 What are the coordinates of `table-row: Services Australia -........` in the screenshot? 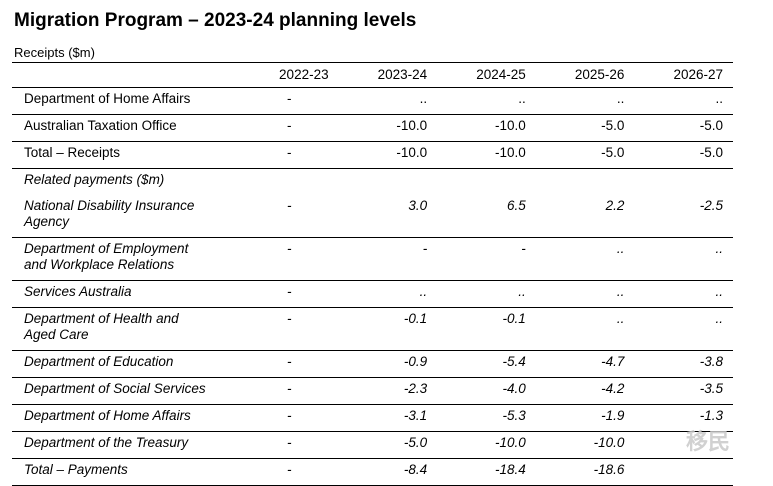 It's located at (372, 294).